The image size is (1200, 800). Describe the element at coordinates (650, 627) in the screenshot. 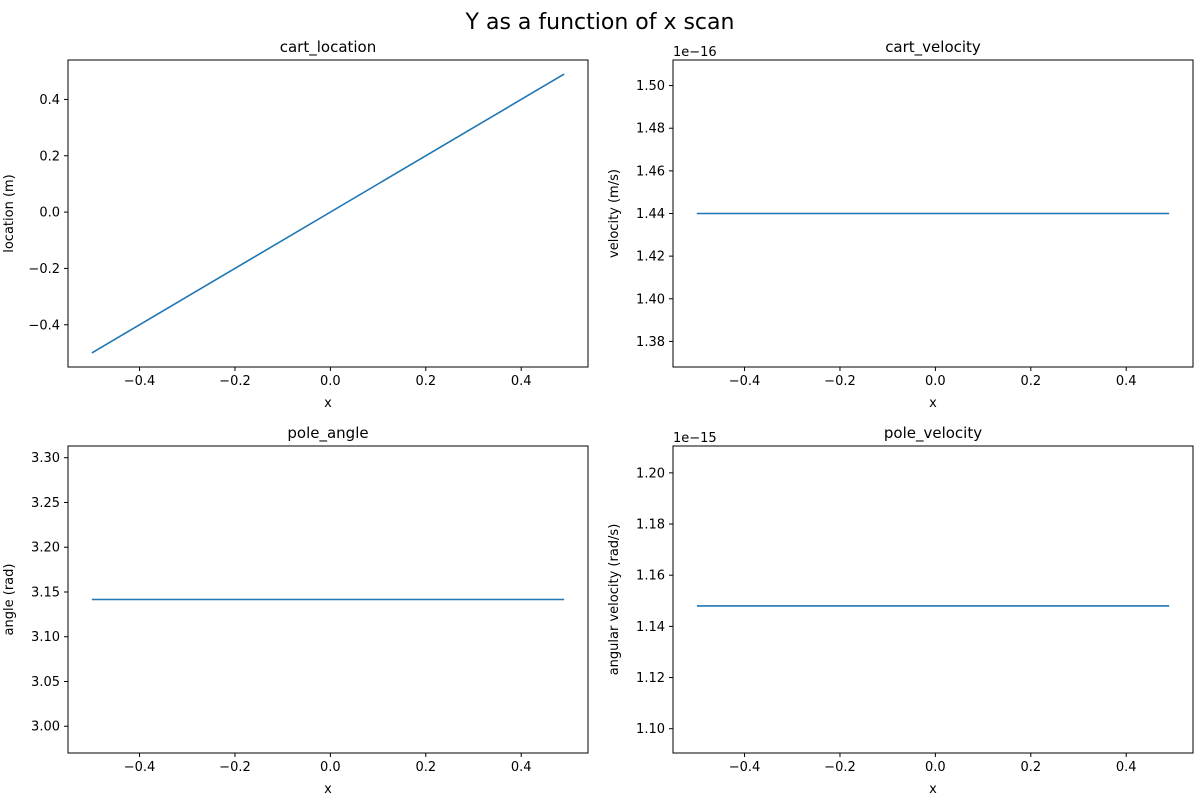

I see `y-tick-label: 1.14` at that location.